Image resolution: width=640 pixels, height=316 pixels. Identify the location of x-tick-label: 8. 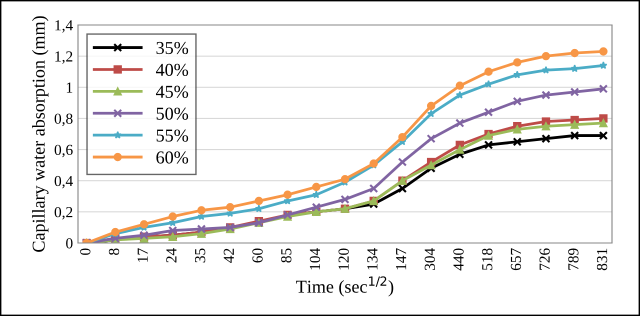
(114, 251).